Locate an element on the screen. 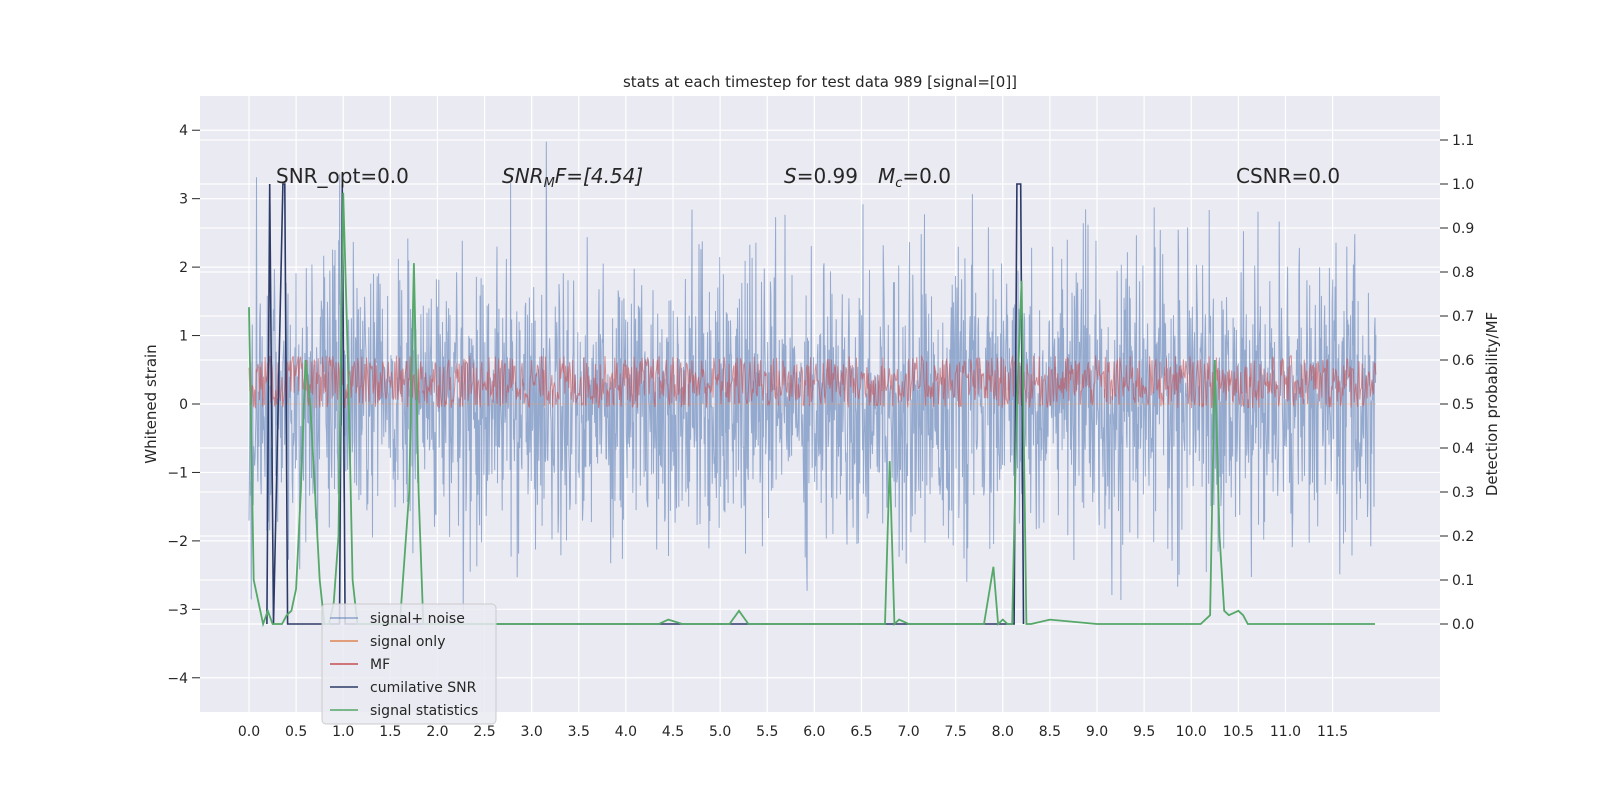 This screenshot has width=1600, height=800. x-tick-label: 8.5 is located at coordinates (1050, 732).